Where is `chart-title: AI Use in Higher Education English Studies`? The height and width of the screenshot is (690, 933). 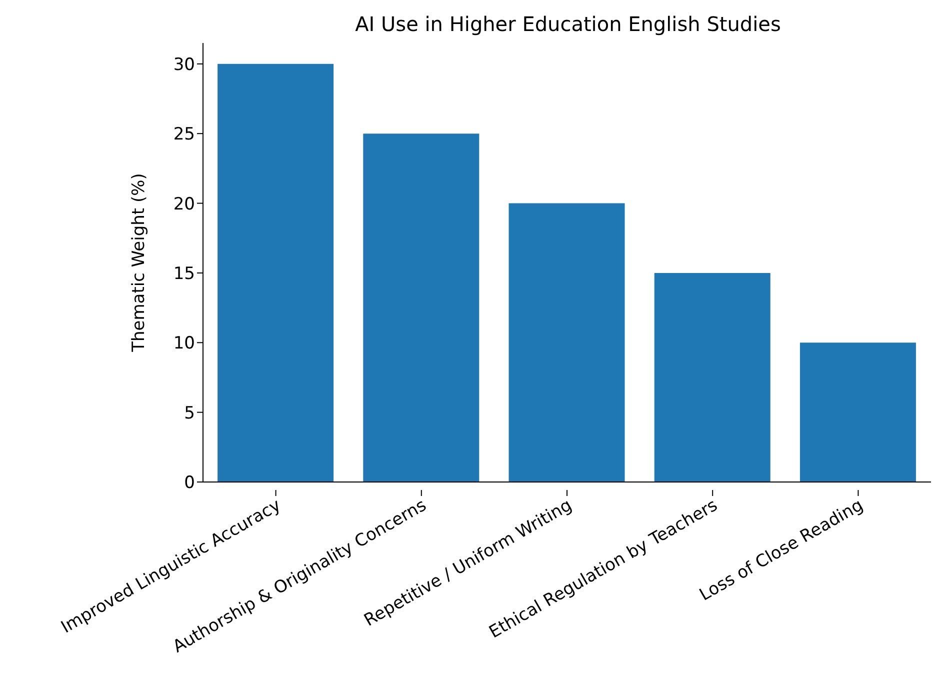 chart-title: AI Use in Higher Education English Studies is located at coordinates (568, 24).